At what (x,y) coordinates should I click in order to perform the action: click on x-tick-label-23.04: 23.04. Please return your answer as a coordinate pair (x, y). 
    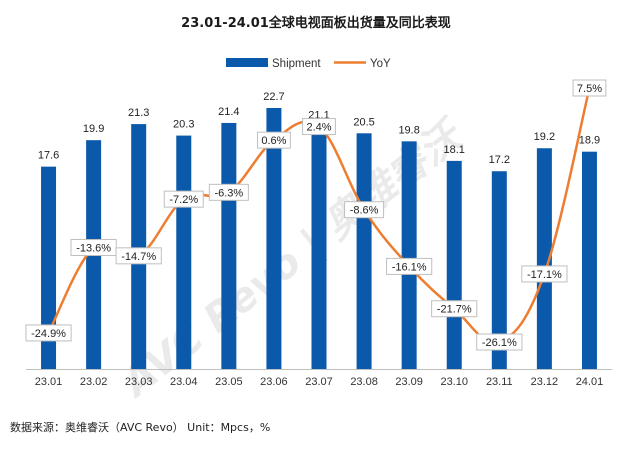
    Looking at the image, I should click on (184, 382).